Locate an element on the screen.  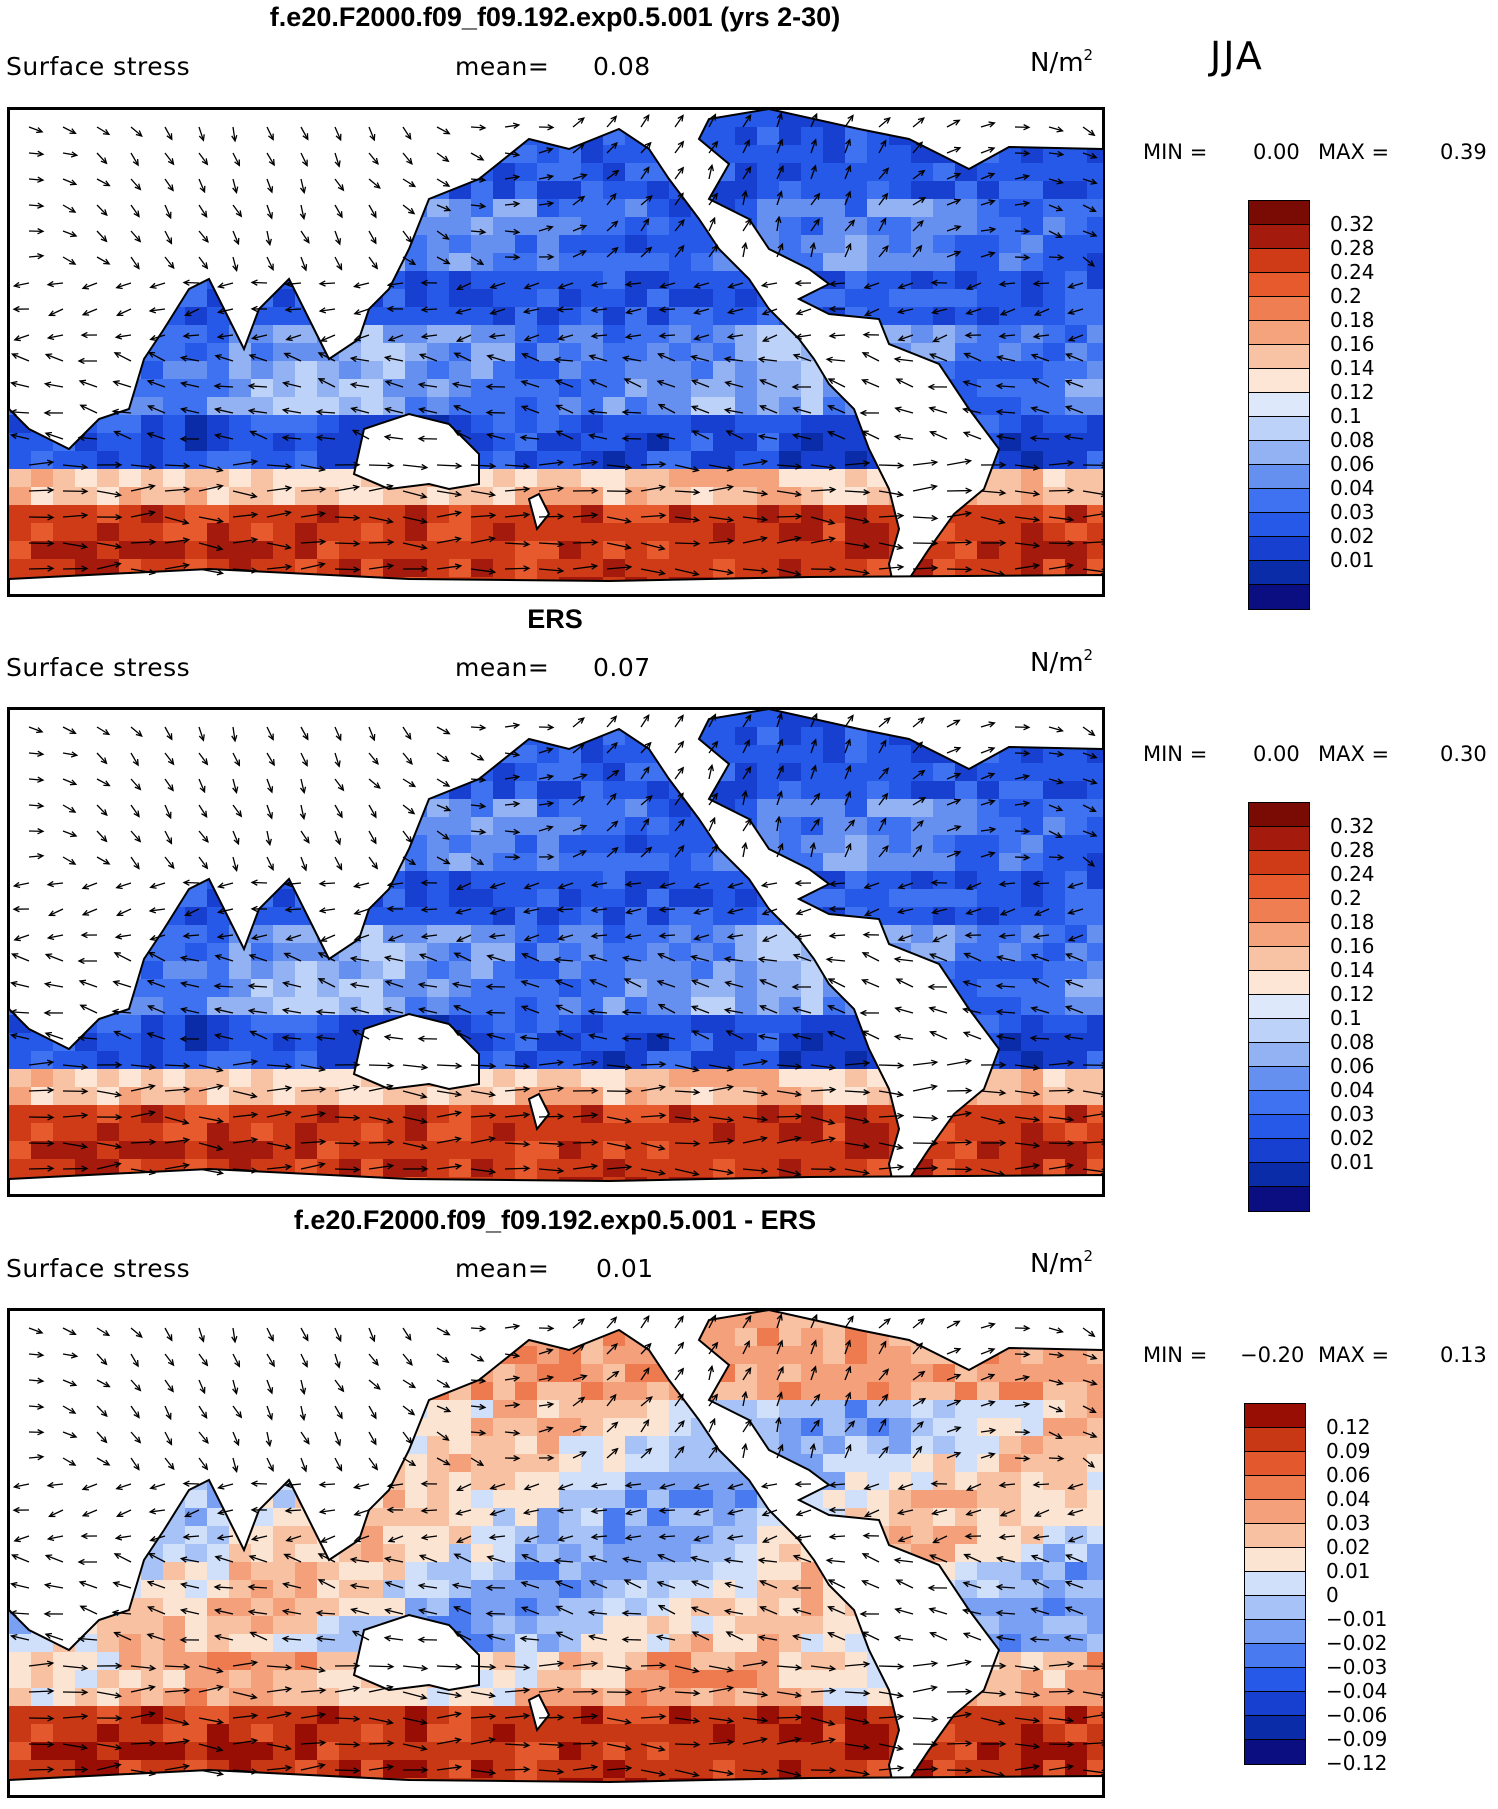
panel-3-units: N/m2 is located at coordinates (1062, 1263).